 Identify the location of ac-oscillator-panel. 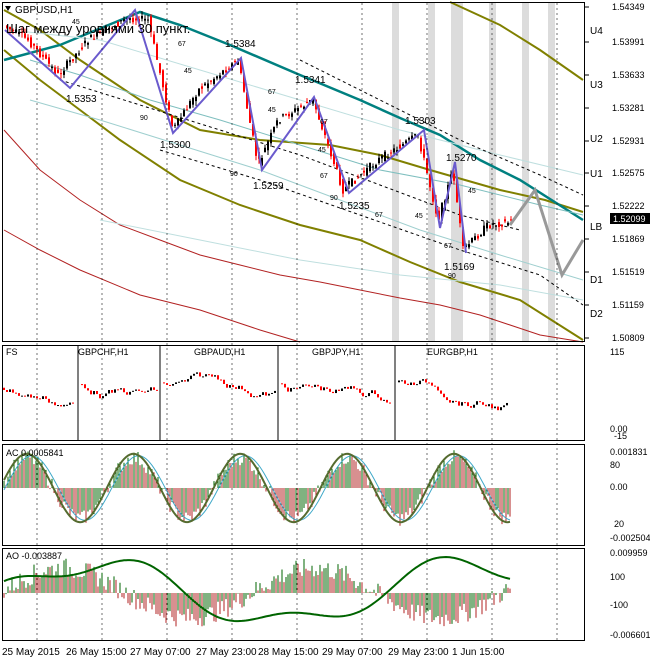
(257, 488).